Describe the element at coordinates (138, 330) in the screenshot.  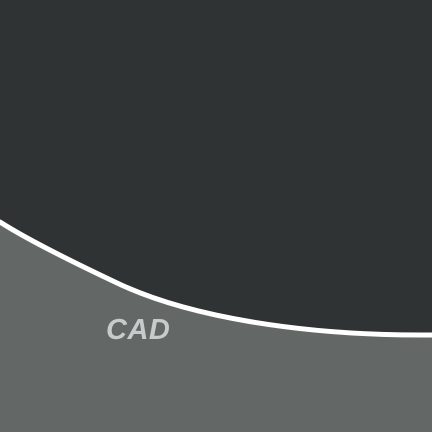
I see `cad-label: CAD` at that location.